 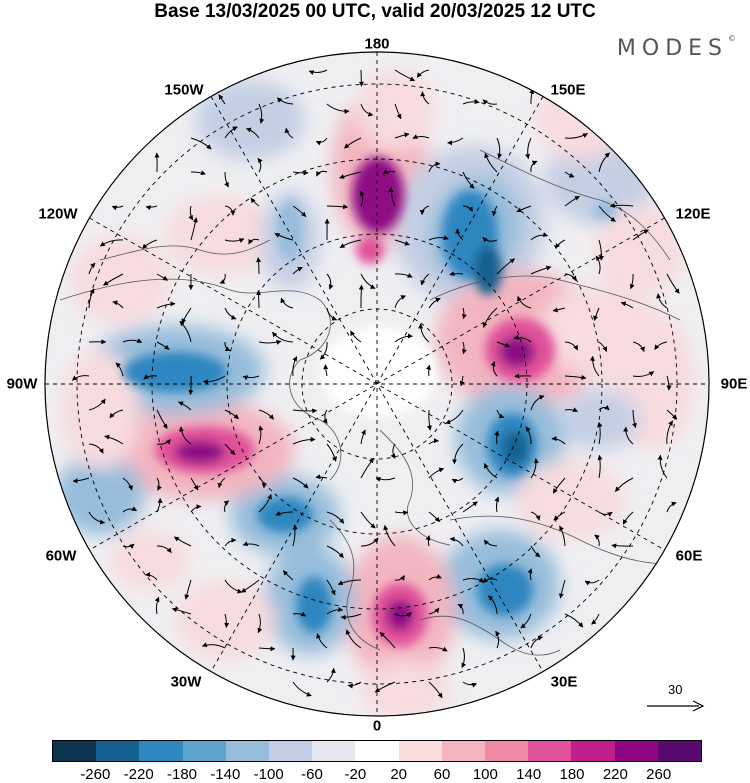 What do you see at coordinates (568, 90) in the screenshot?
I see `label-150e: 150E` at bounding box center [568, 90].